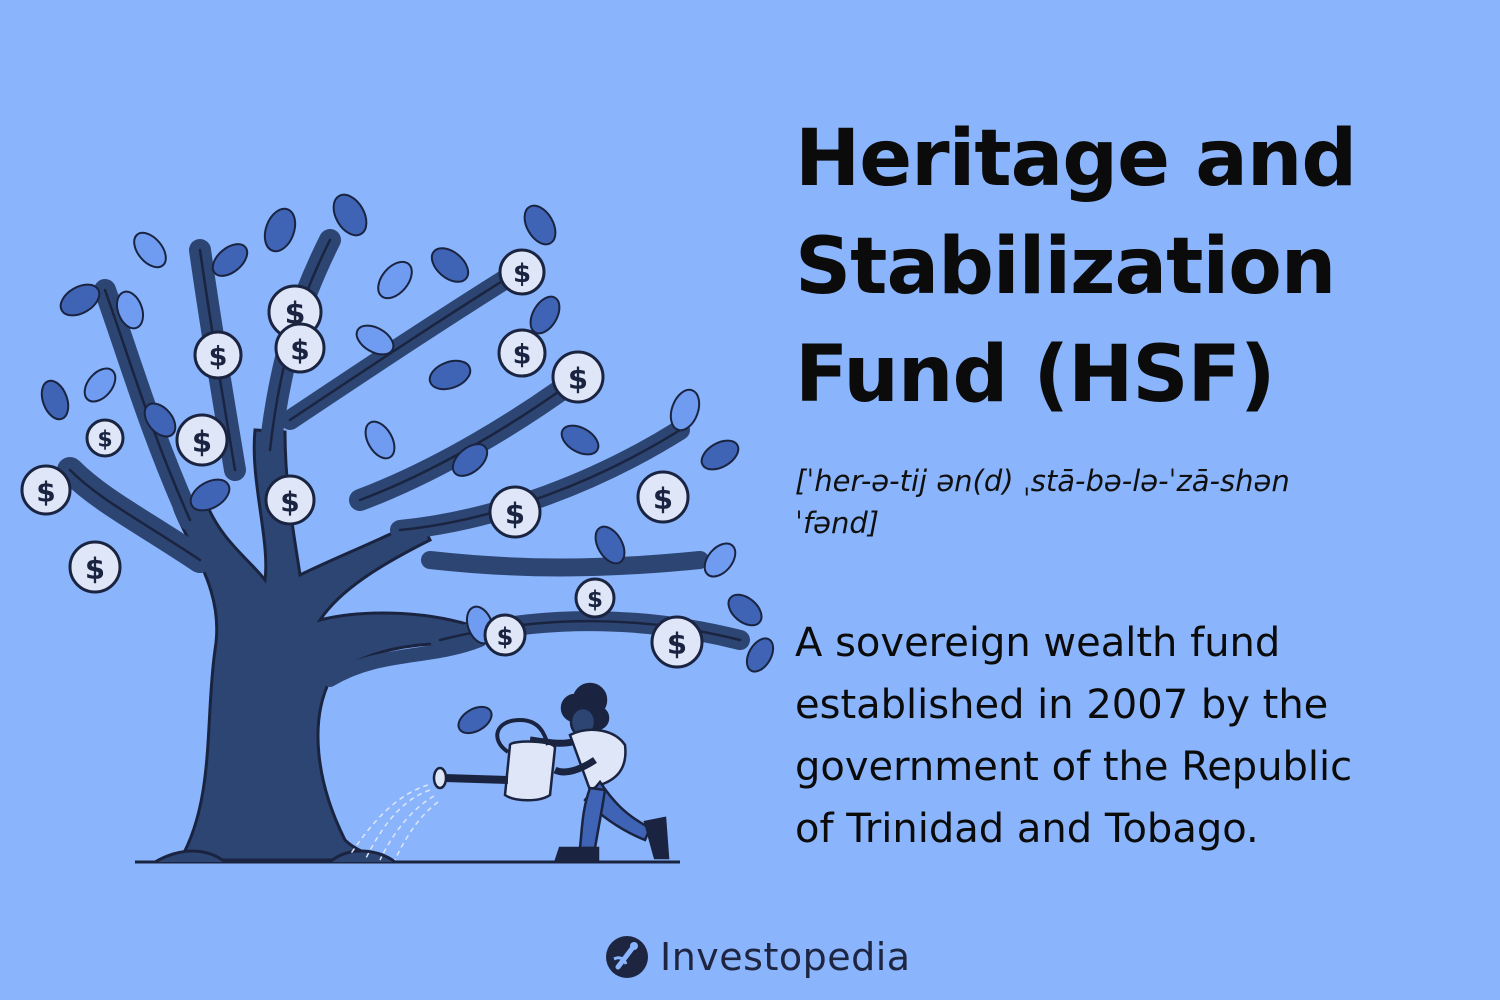 Image resolution: width=1500 pixels, height=1000 pixels. Describe the element at coordinates (275, 856) in the screenshot. I see `tree-roots` at that location.